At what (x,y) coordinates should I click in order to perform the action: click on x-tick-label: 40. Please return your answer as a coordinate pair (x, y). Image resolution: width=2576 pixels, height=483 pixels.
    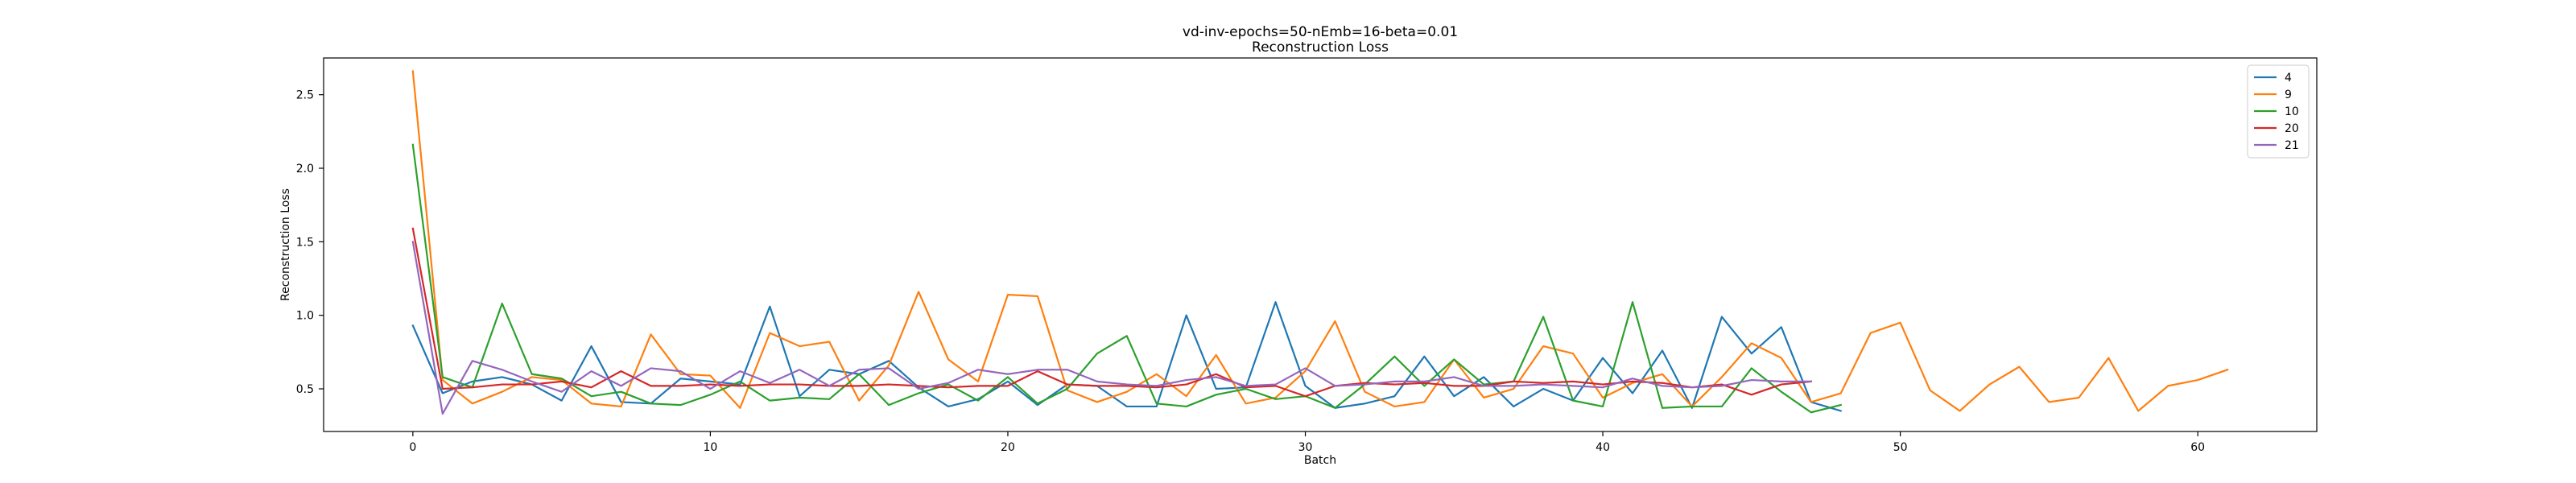
    Looking at the image, I should click on (1603, 447).